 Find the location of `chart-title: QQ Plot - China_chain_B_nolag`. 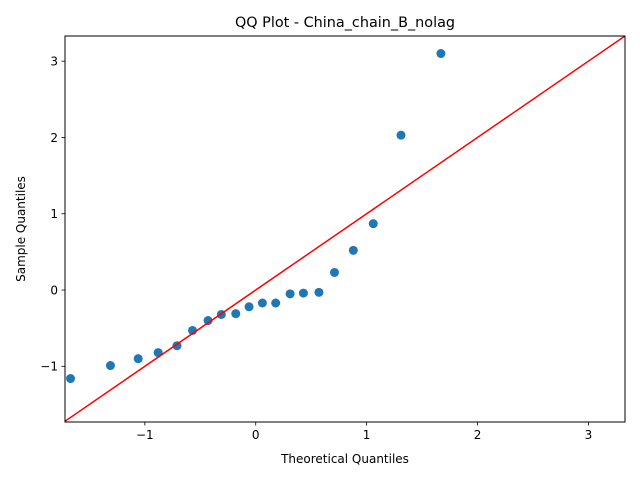

chart-title: QQ Plot - China_chain_B_nolag is located at coordinates (345, 23).